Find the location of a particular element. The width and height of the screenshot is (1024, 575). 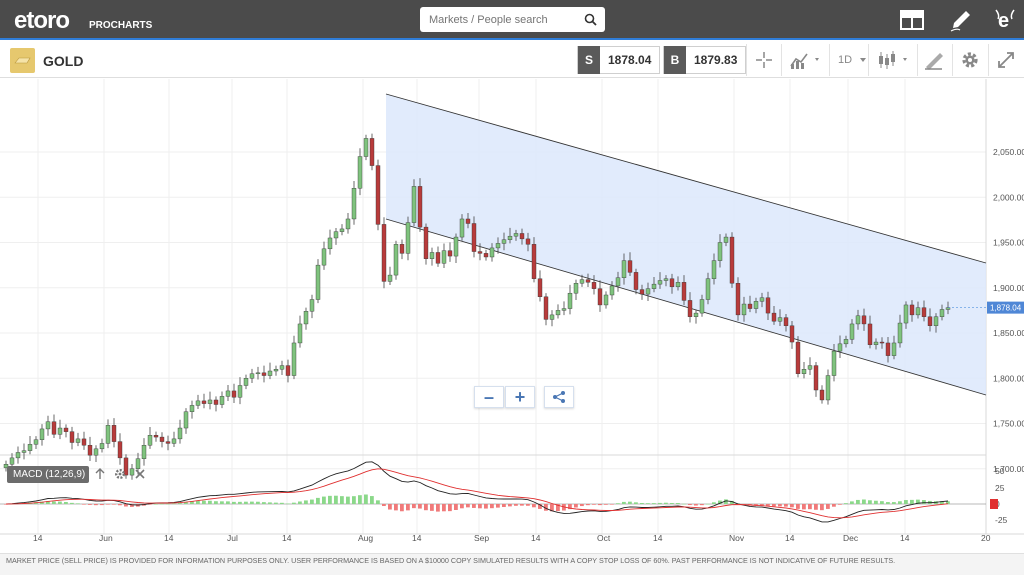

etoro-e-icon: e is located at coordinates (1005, 20).